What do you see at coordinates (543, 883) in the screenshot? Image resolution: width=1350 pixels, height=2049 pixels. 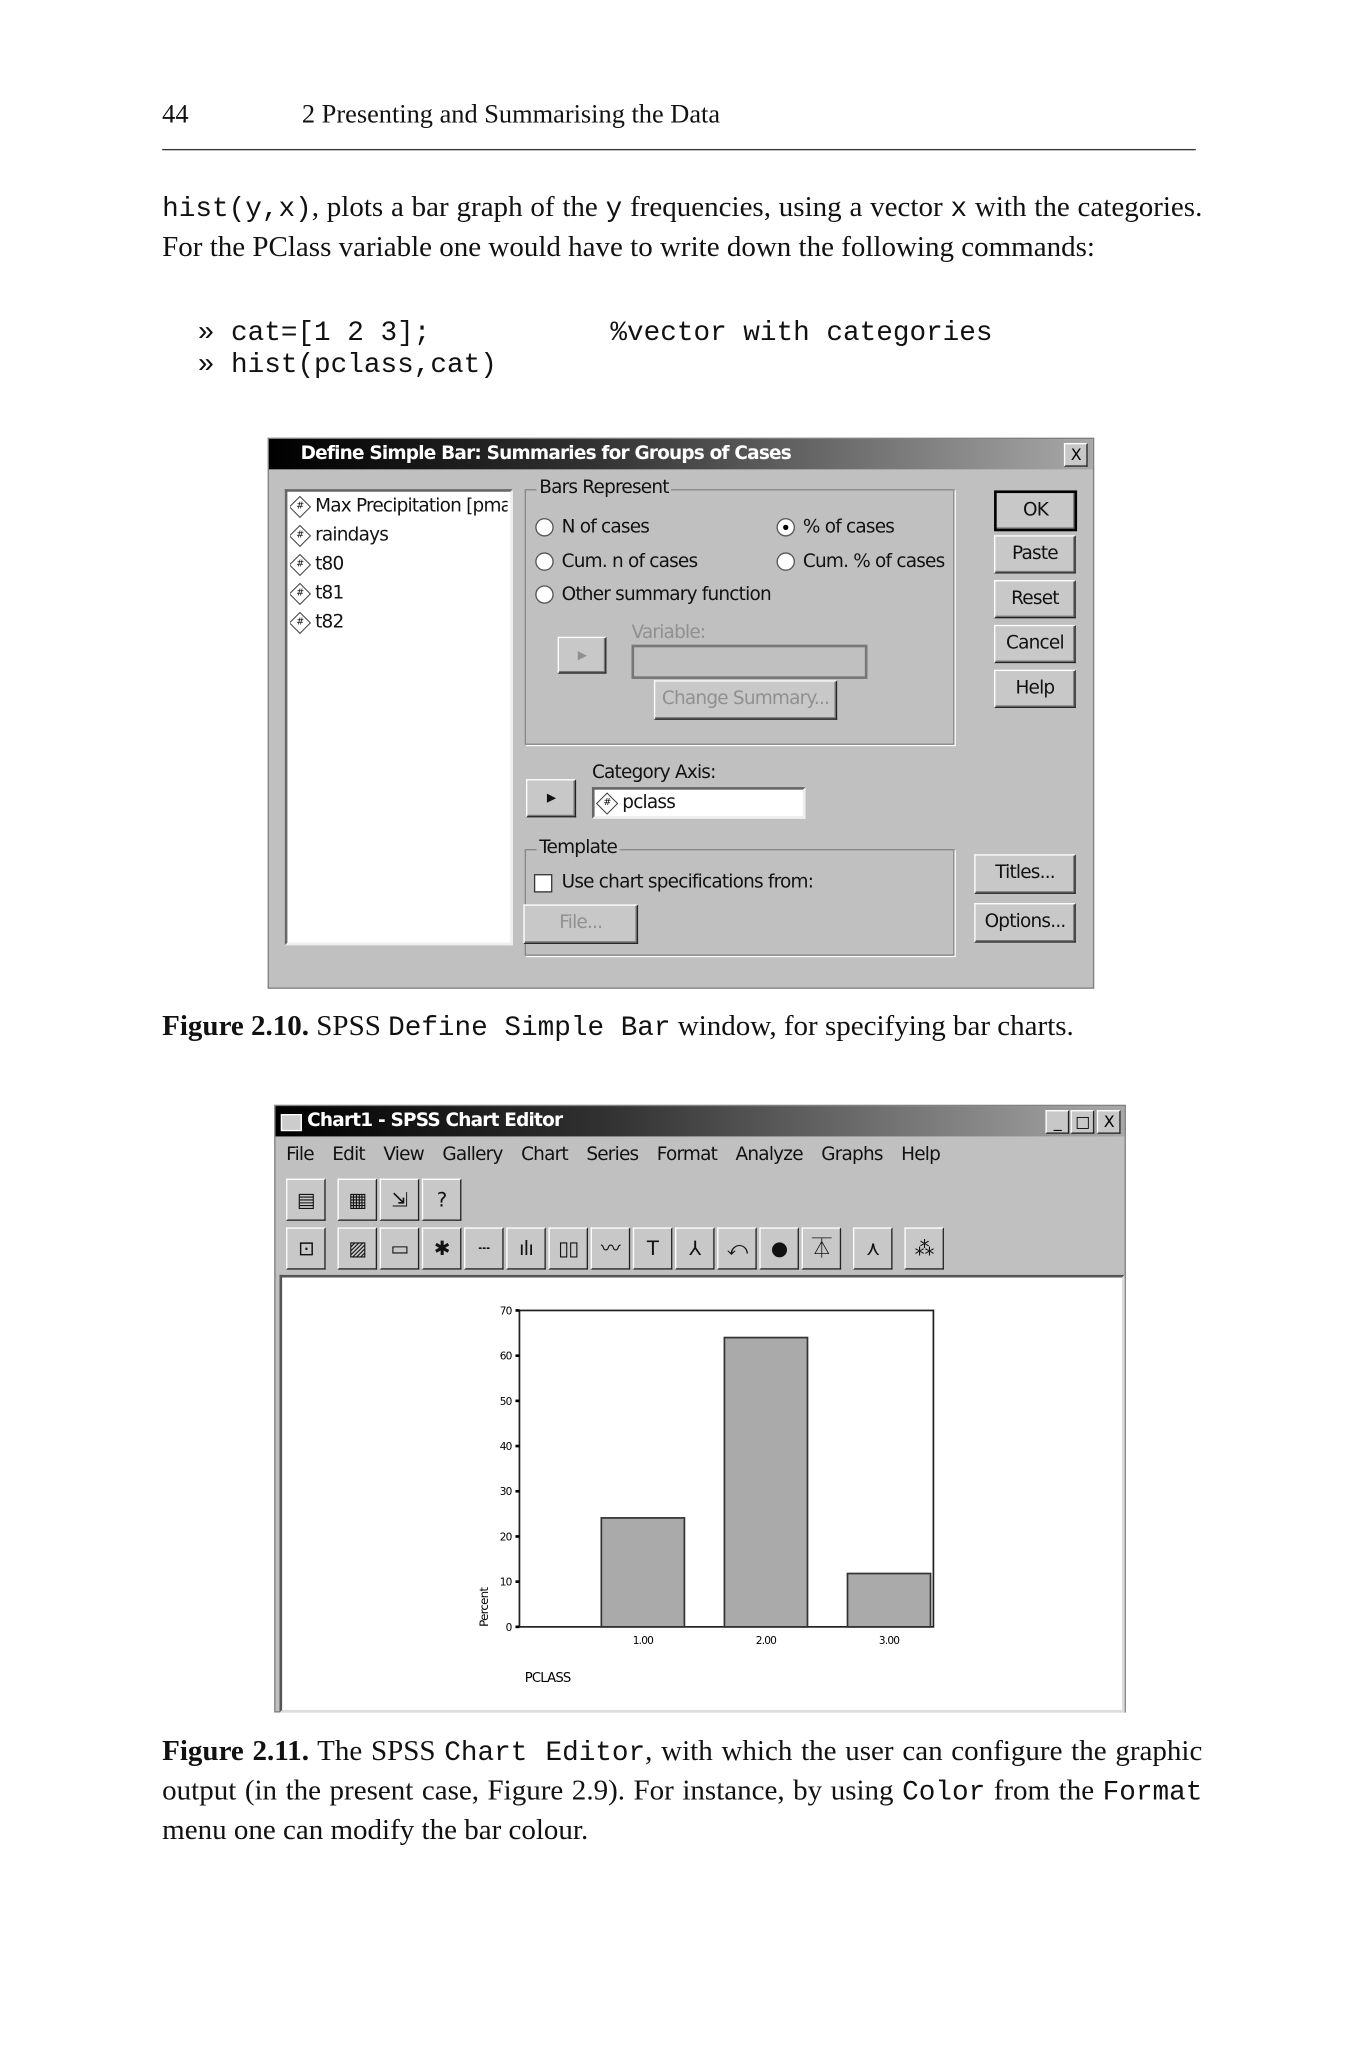 I see `use-chart-spec-checkbox` at bounding box center [543, 883].